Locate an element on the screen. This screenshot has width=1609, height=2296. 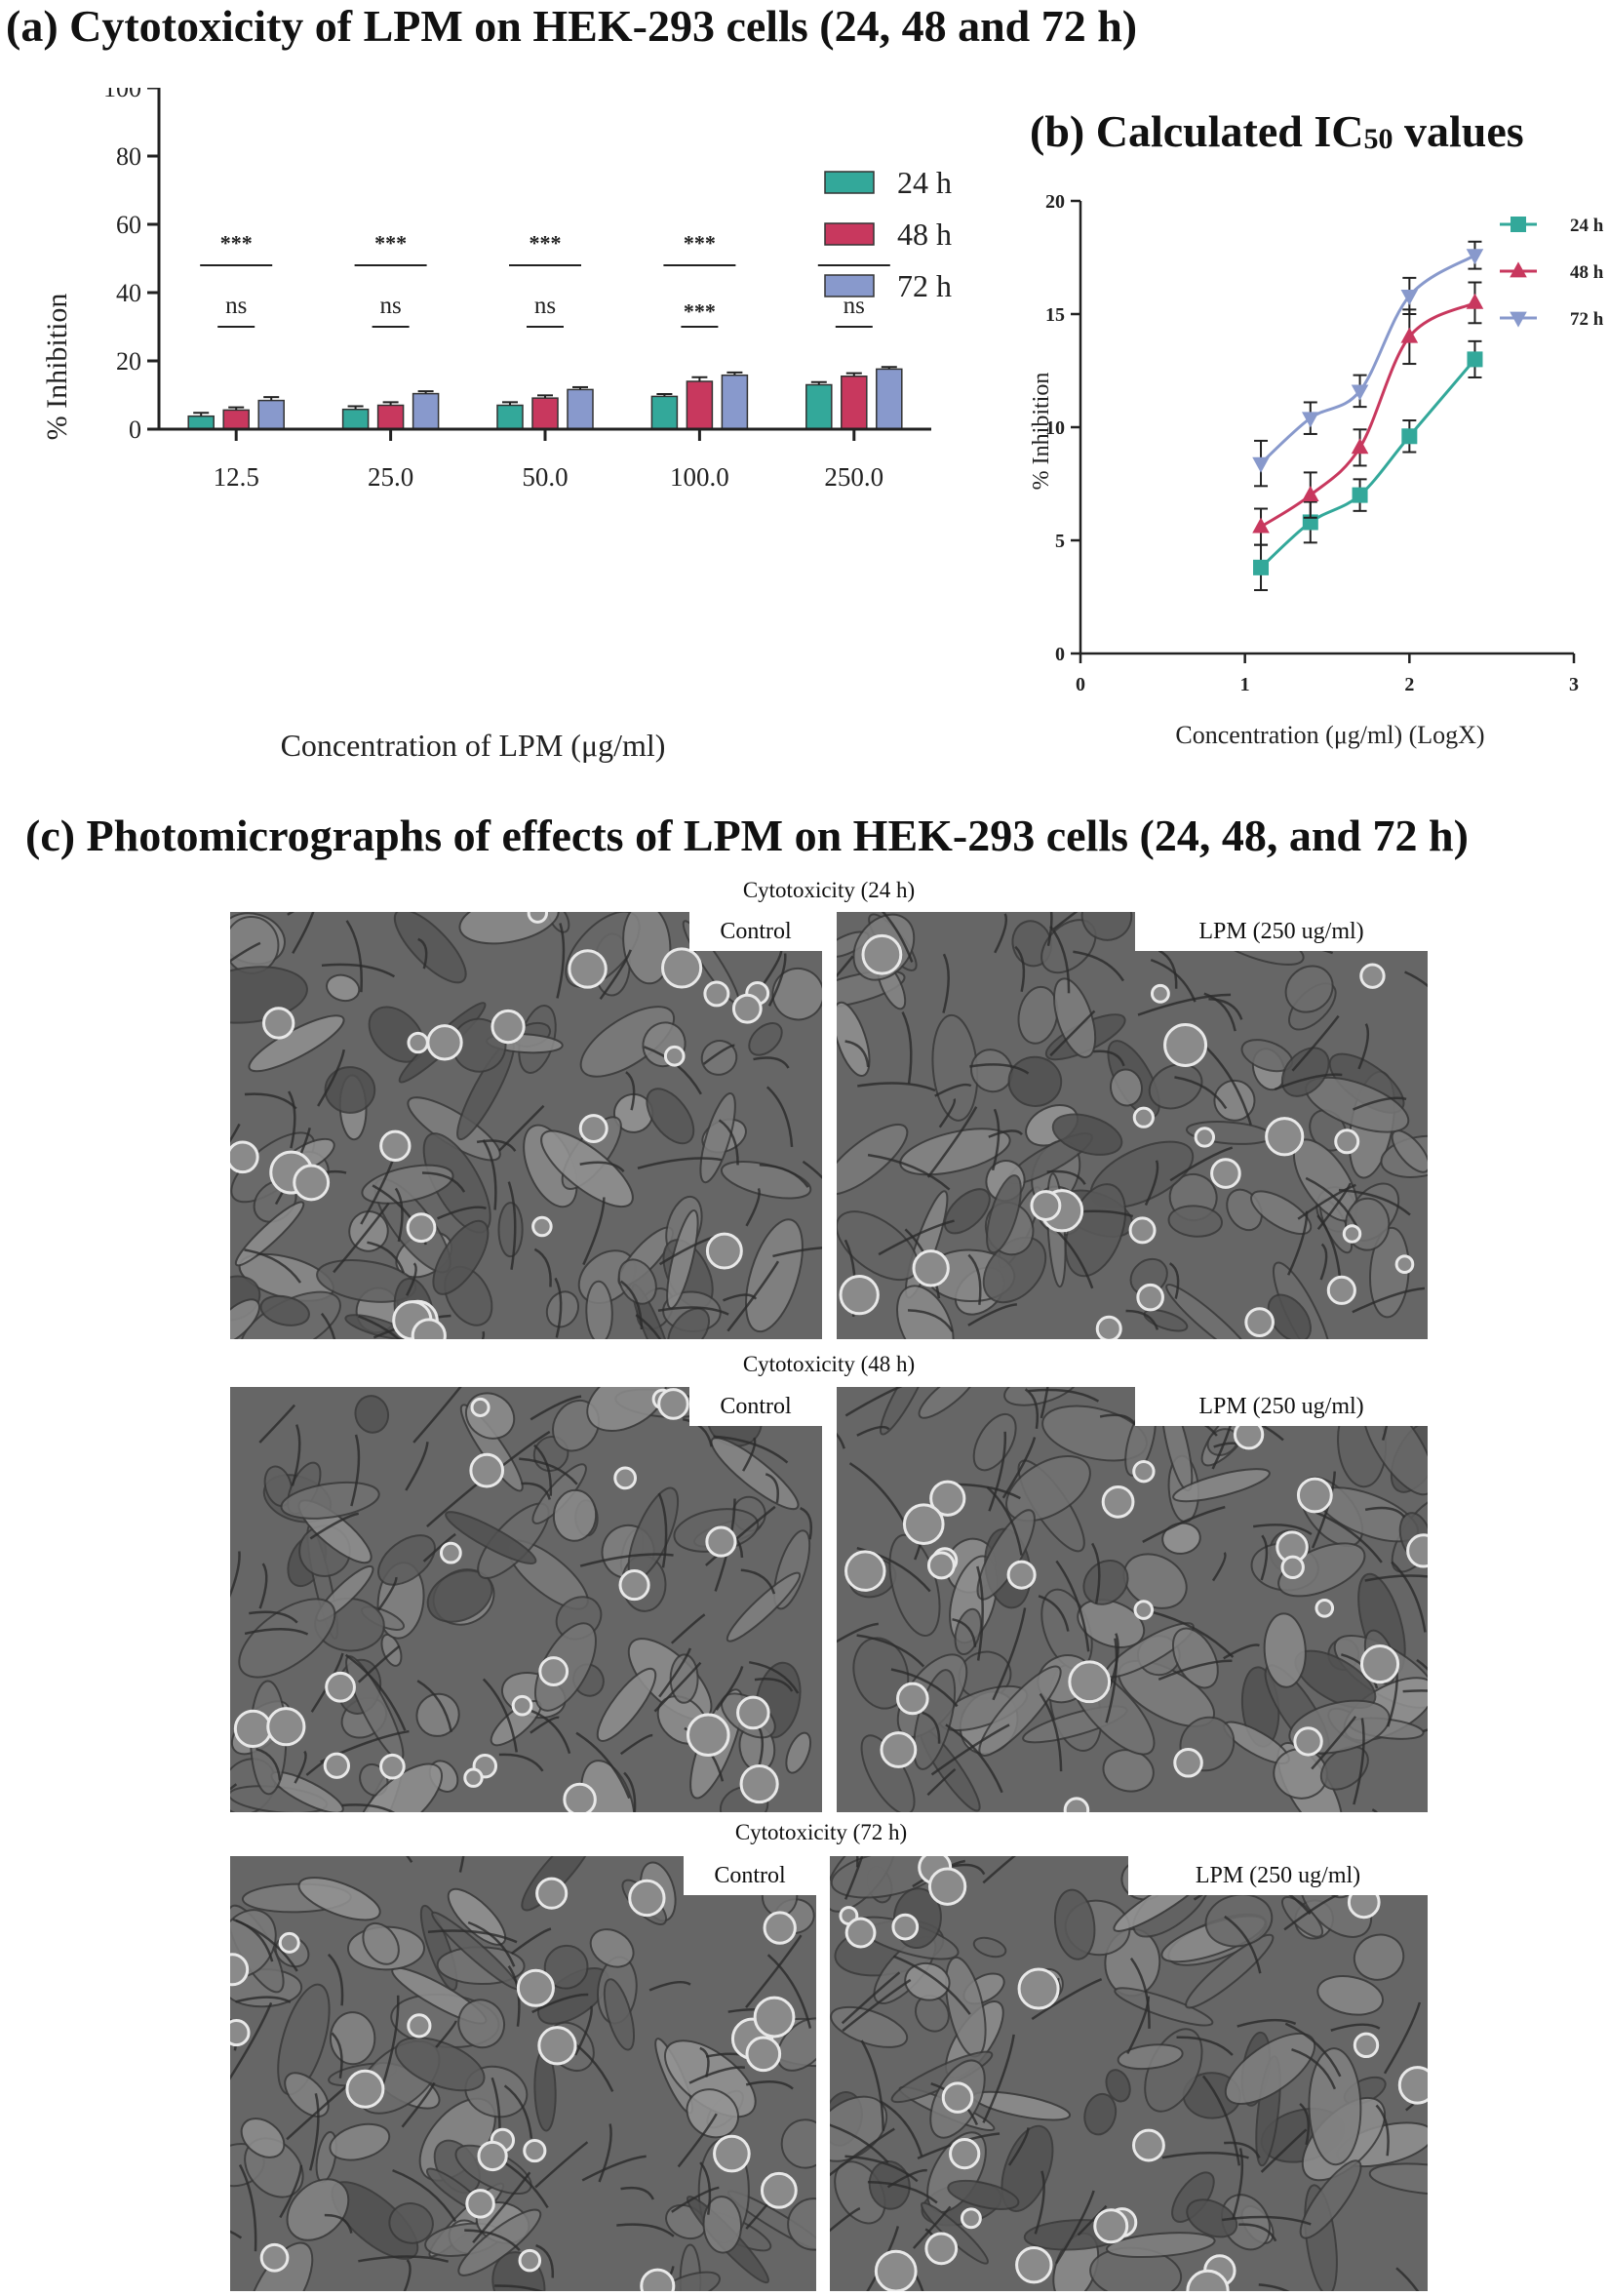
panel-b-x-tick-label: 2 is located at coordinates (1409, 684).